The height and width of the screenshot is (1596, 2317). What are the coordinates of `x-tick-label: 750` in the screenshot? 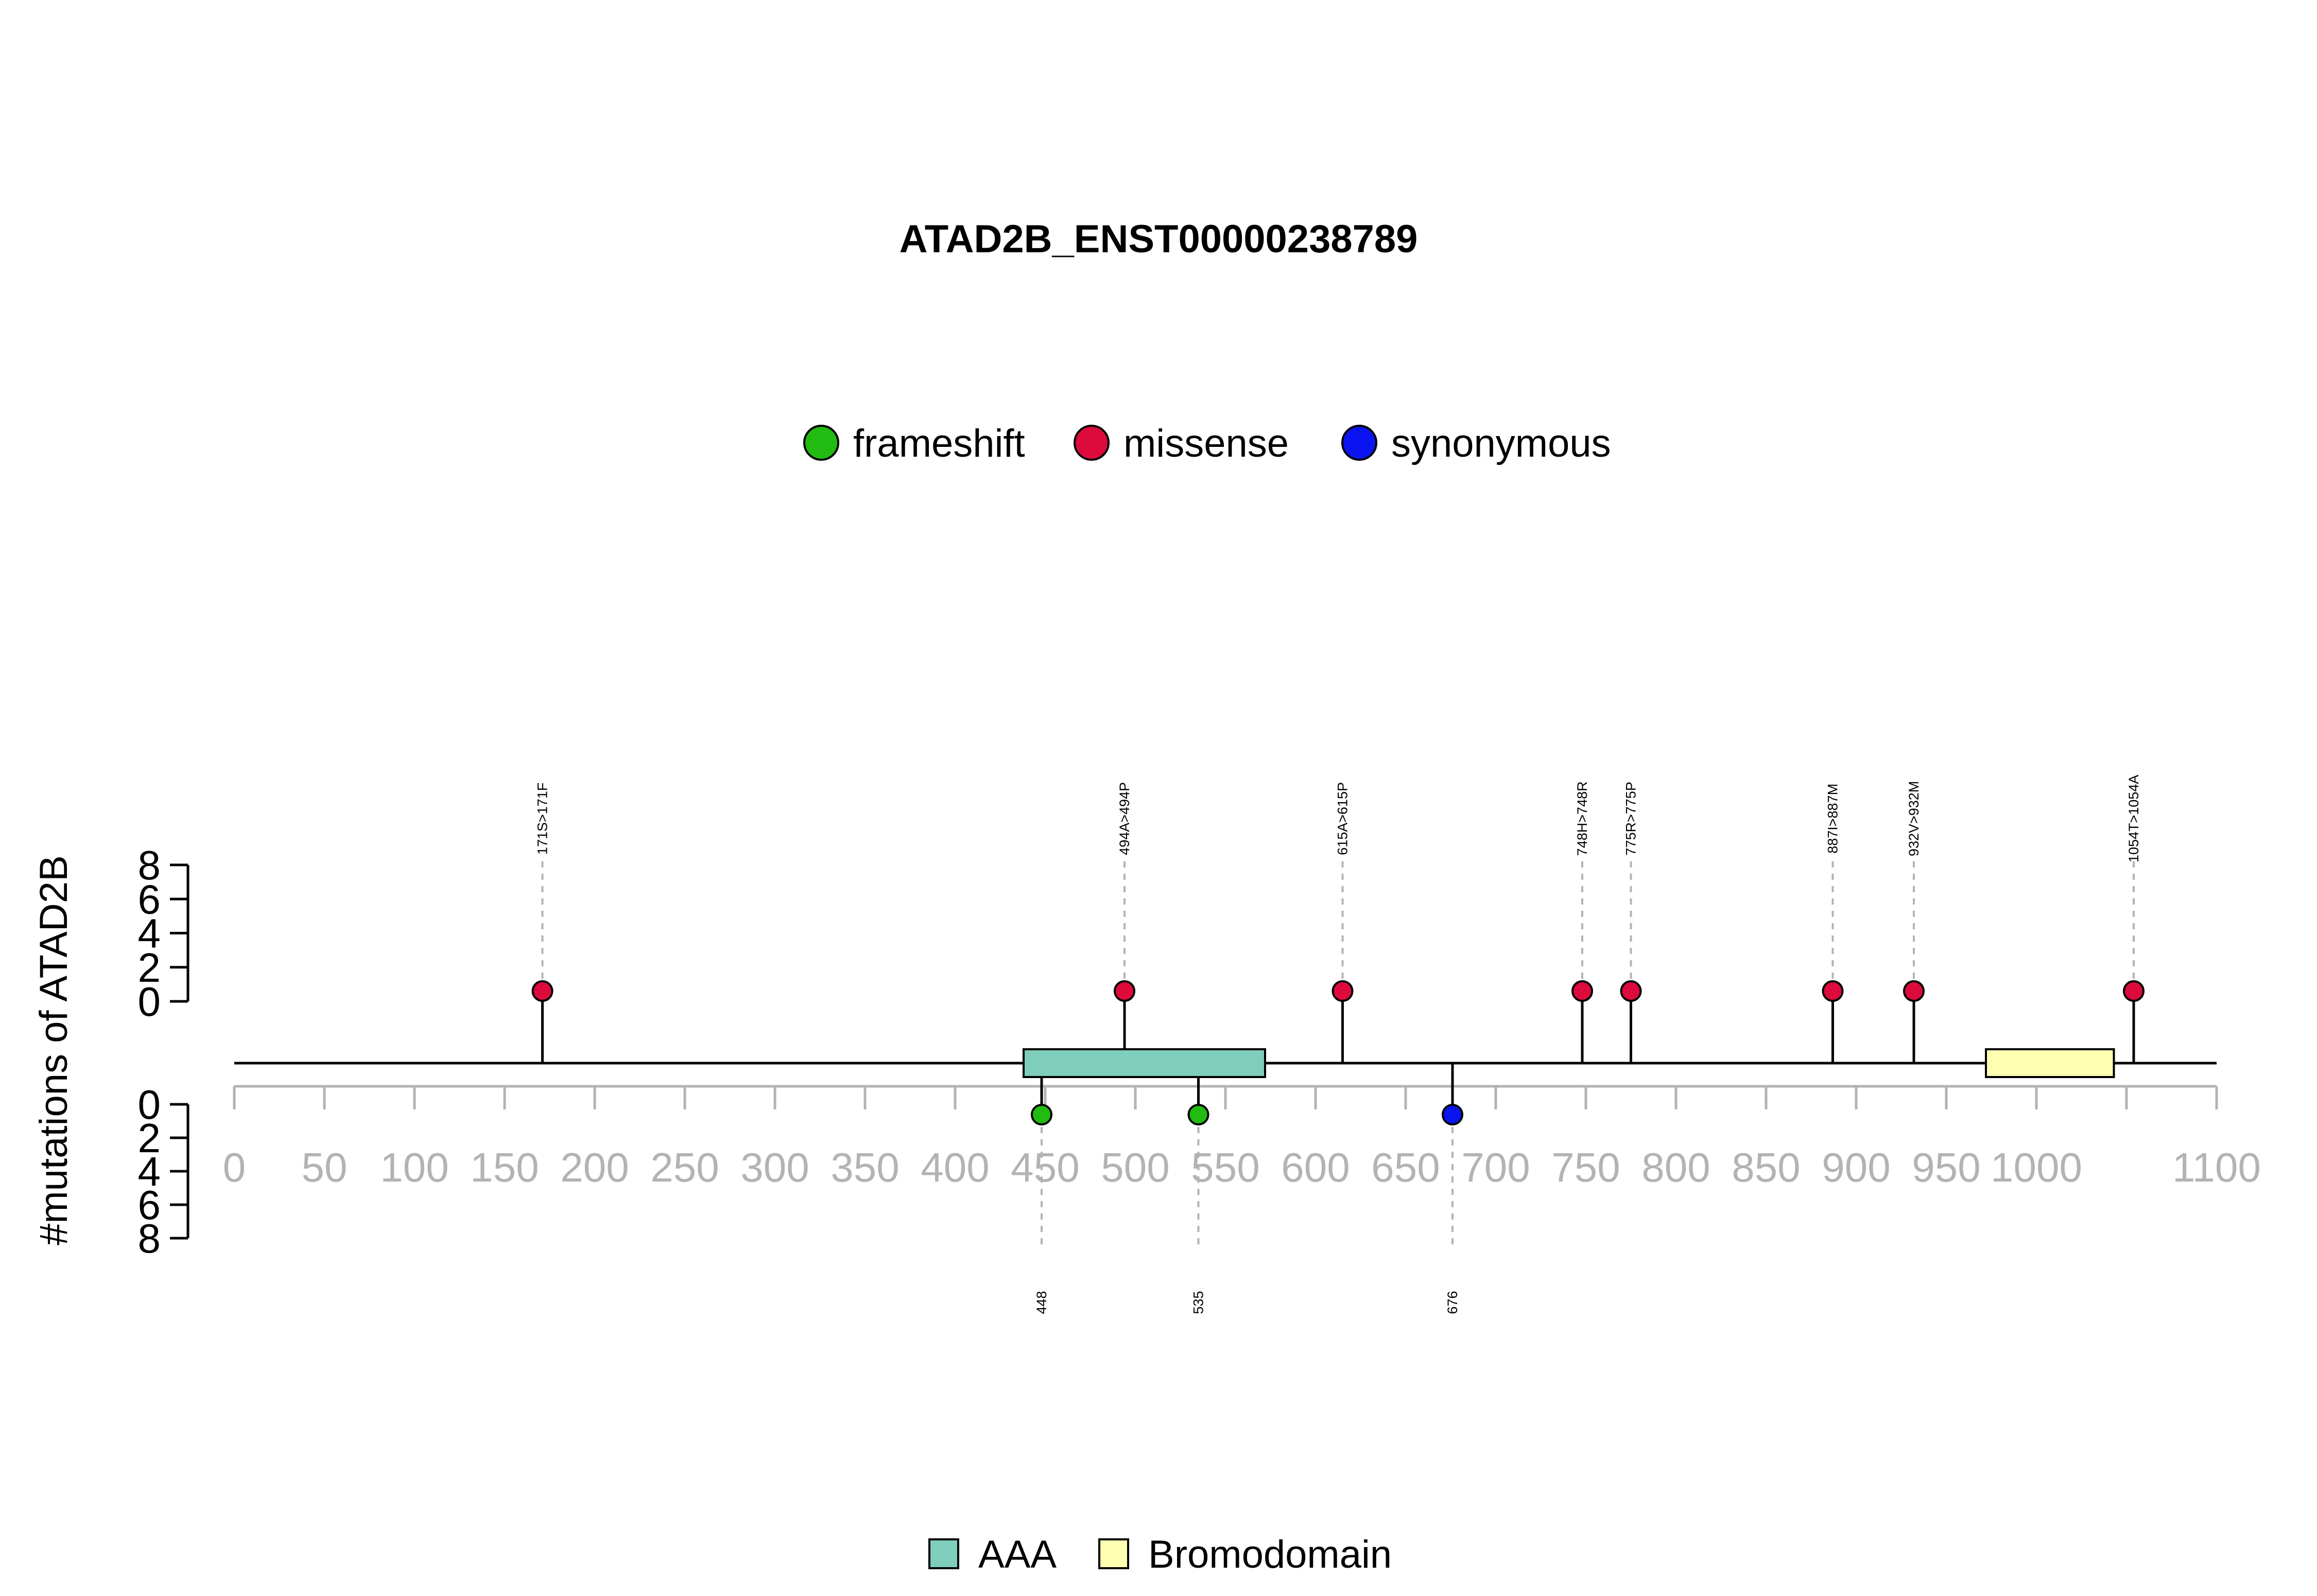 It's located at (1585, 1167).